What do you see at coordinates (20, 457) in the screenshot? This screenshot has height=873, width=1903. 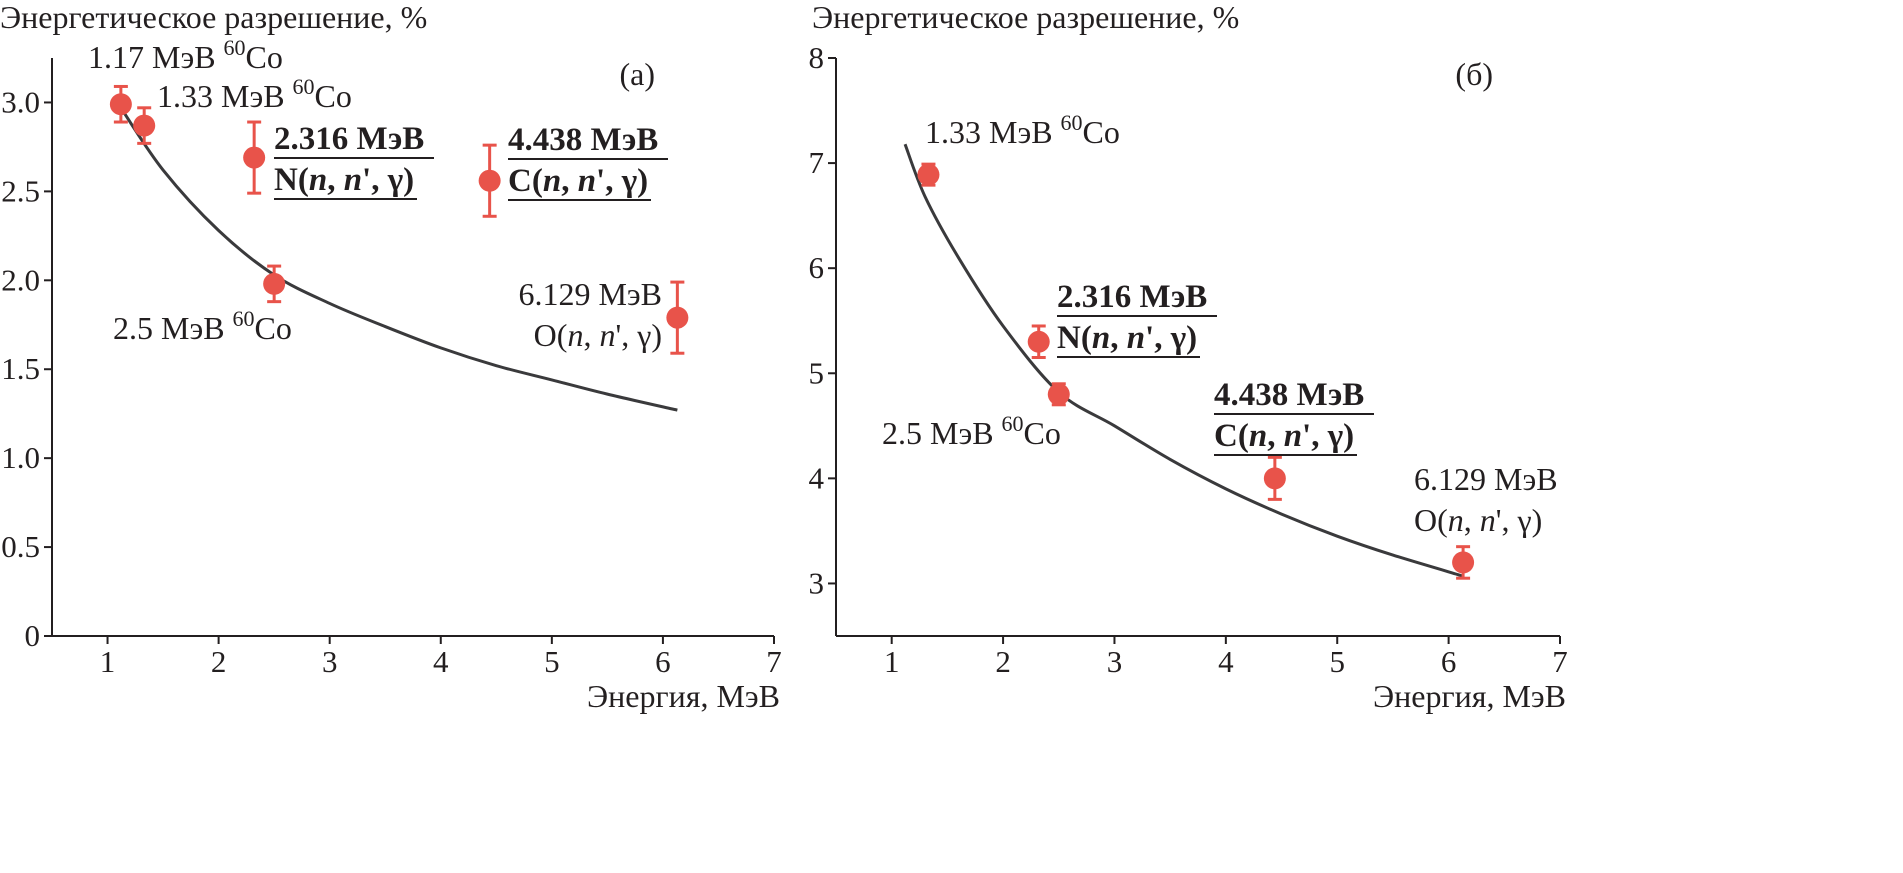 I see `y-tick-label: 1.0` at bounding box center [20, 457].